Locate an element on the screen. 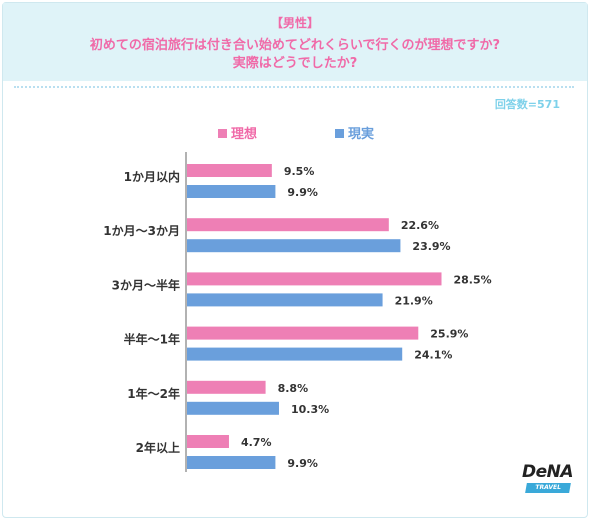  value-label-actual: 23.9% is located at coordinates (431, 246).